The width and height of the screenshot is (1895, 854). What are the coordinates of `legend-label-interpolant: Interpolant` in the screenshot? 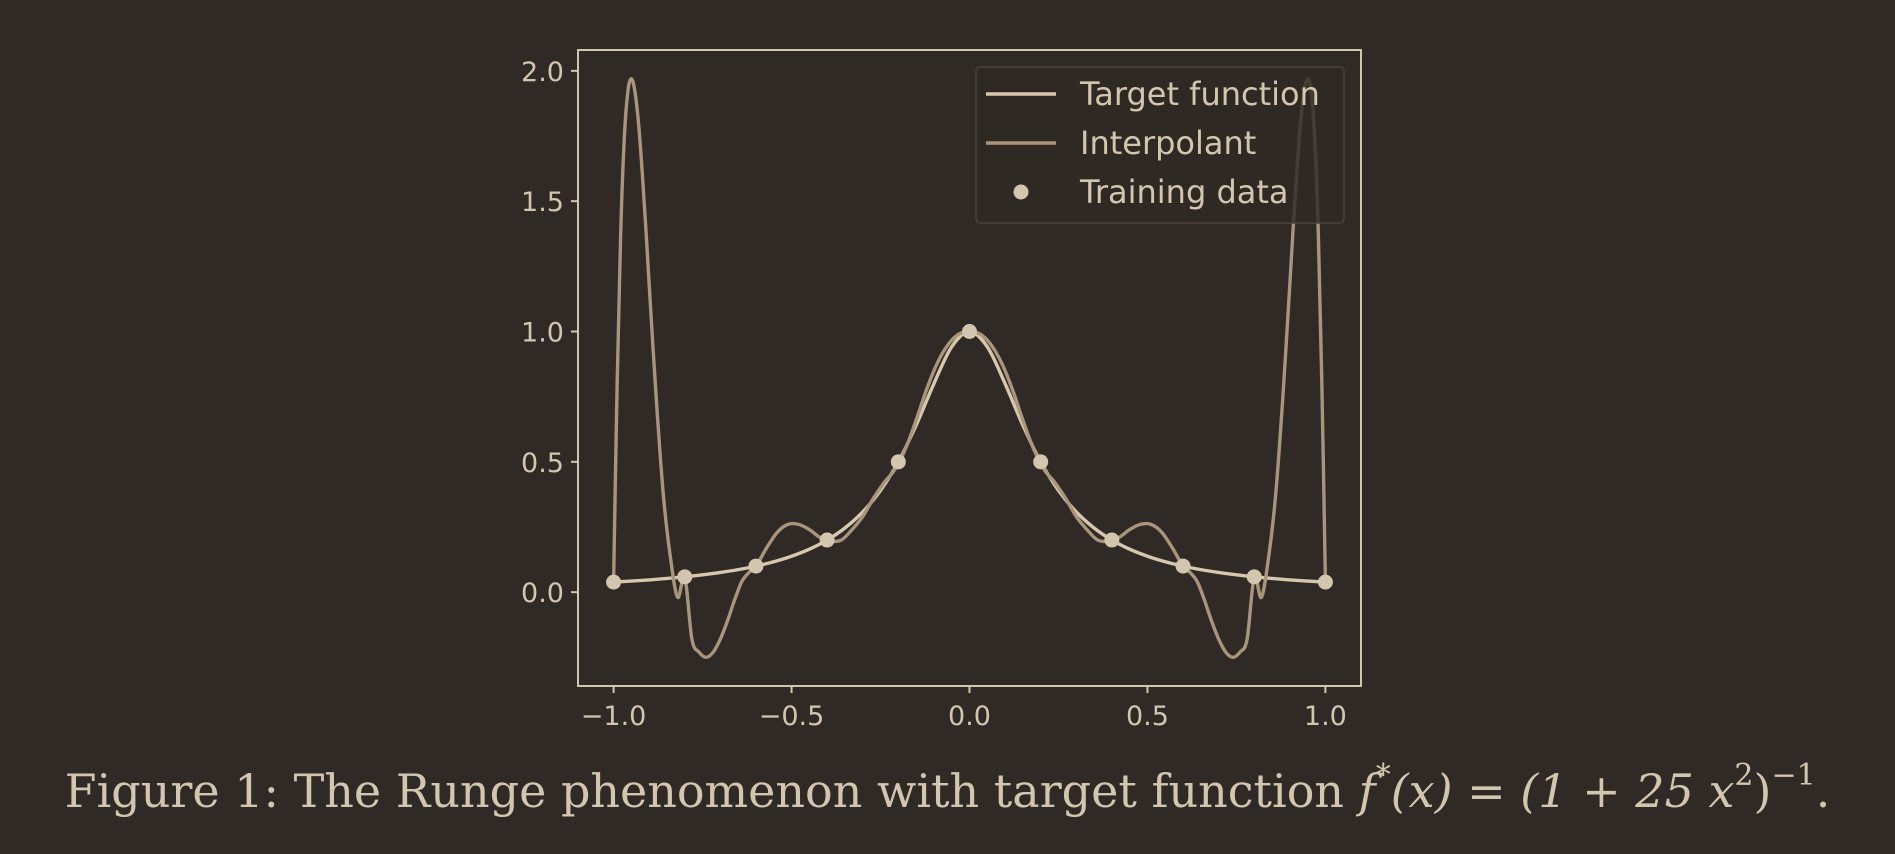 It's located at (1168, 143).